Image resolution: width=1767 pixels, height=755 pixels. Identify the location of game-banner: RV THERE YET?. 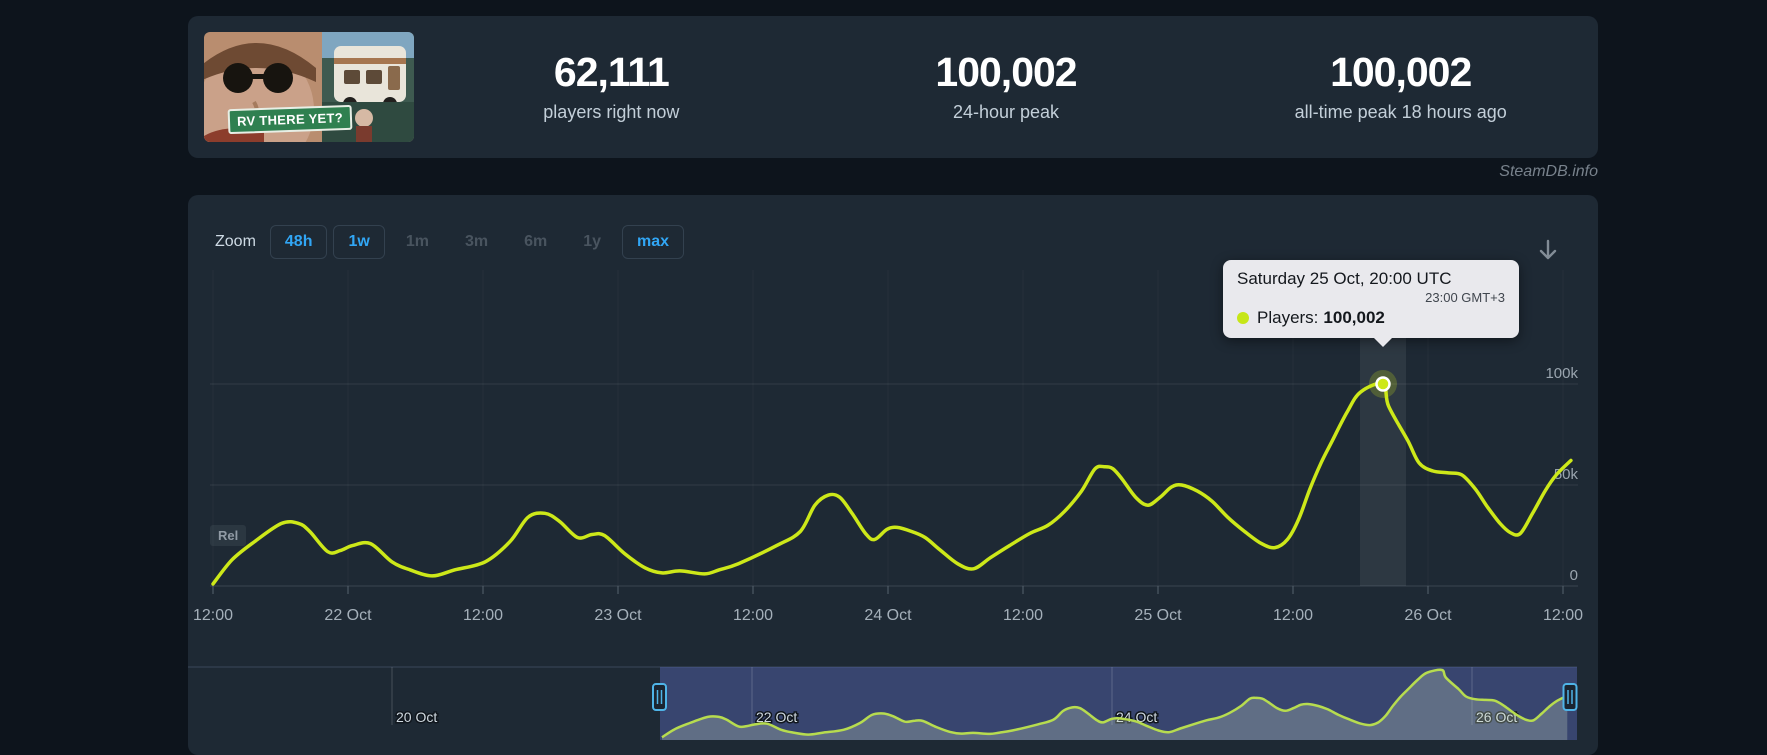
(309, 87).